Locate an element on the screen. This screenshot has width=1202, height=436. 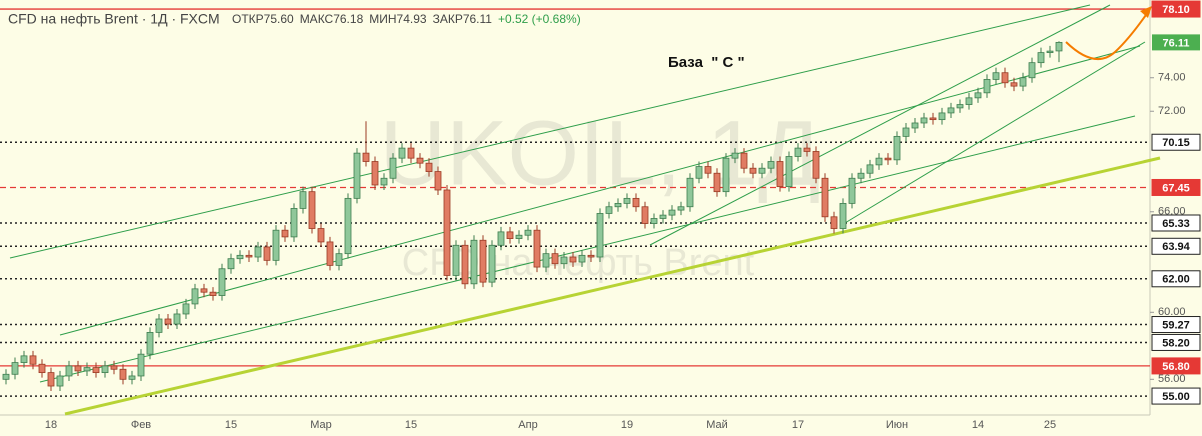
ohlc-stat: МАКС76.18 is located at coordinates (332, 19).